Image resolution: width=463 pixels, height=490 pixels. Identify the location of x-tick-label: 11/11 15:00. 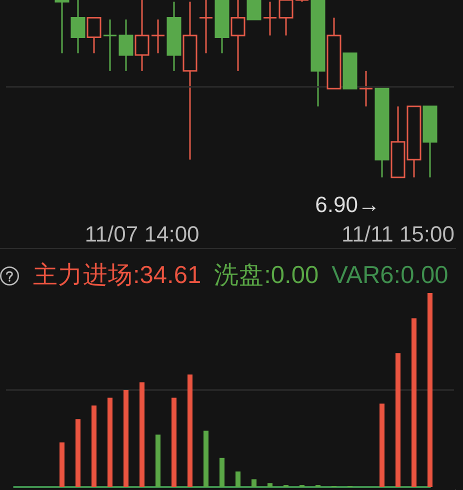
(398, 234).